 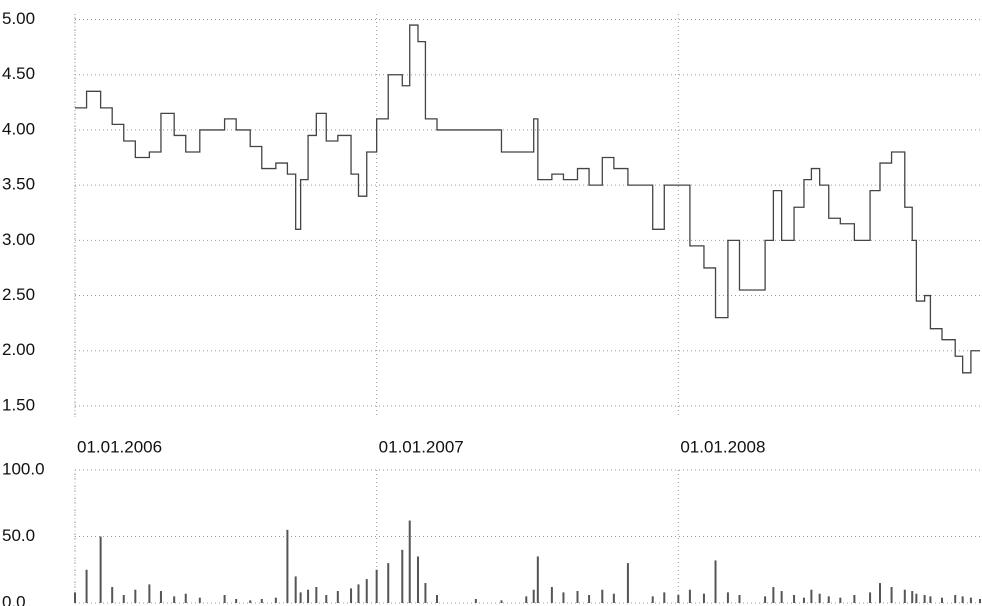 I want to click on y-tick-label: 3.00, so click(x=18, y=239).